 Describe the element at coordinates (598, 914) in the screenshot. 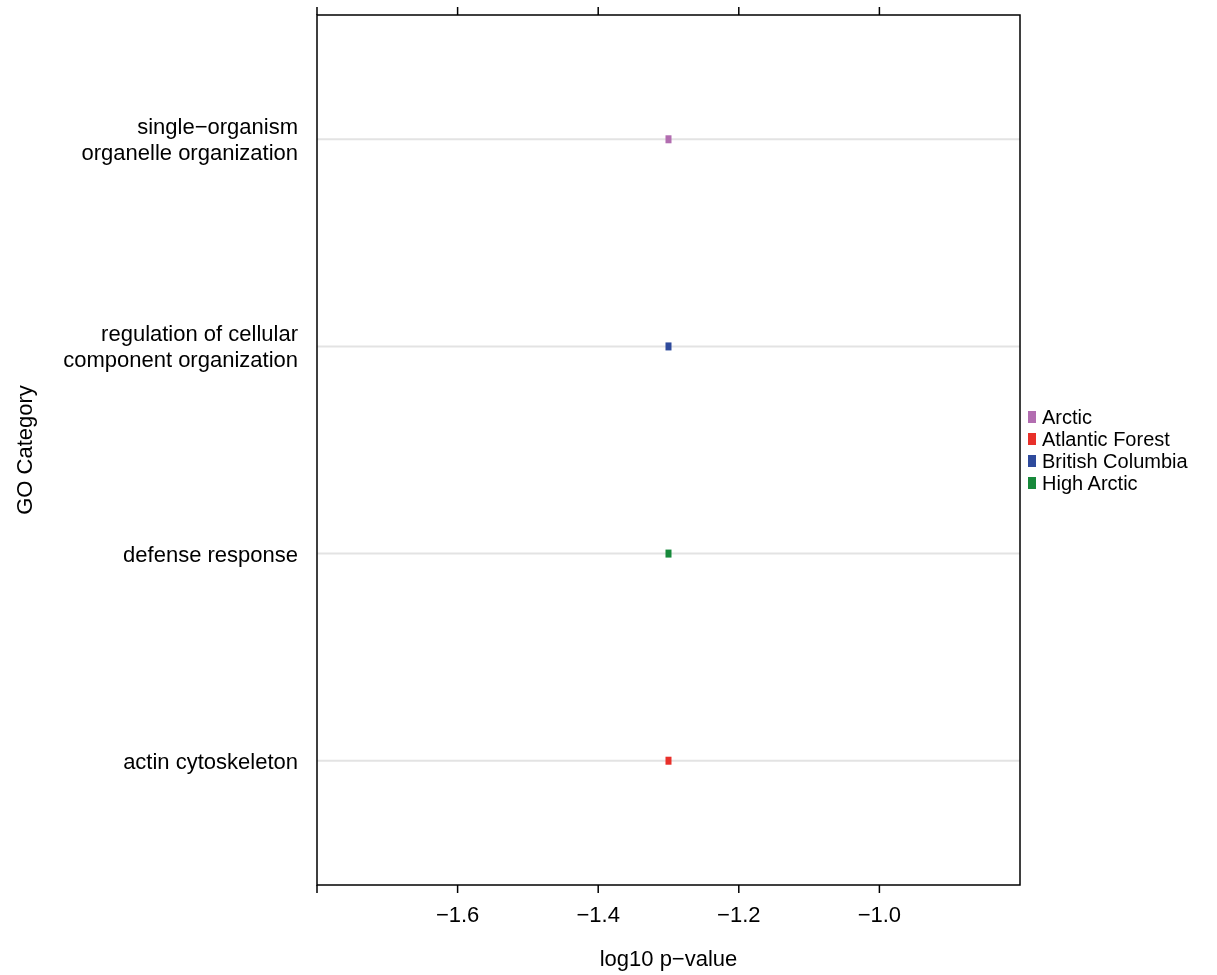

I see `x-tick-label: −1.4` at that location.